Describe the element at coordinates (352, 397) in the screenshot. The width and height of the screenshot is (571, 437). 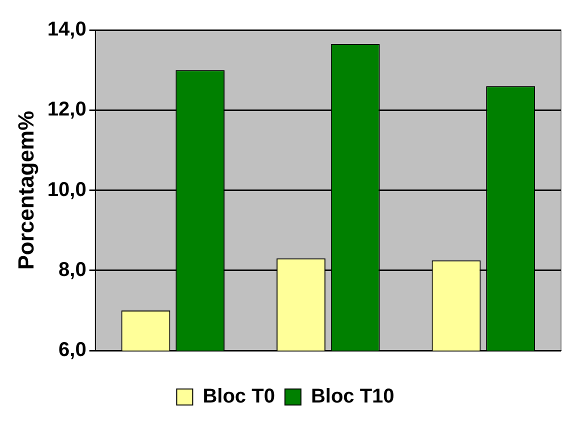
I see `legend-label: Bloc T10` at that location.